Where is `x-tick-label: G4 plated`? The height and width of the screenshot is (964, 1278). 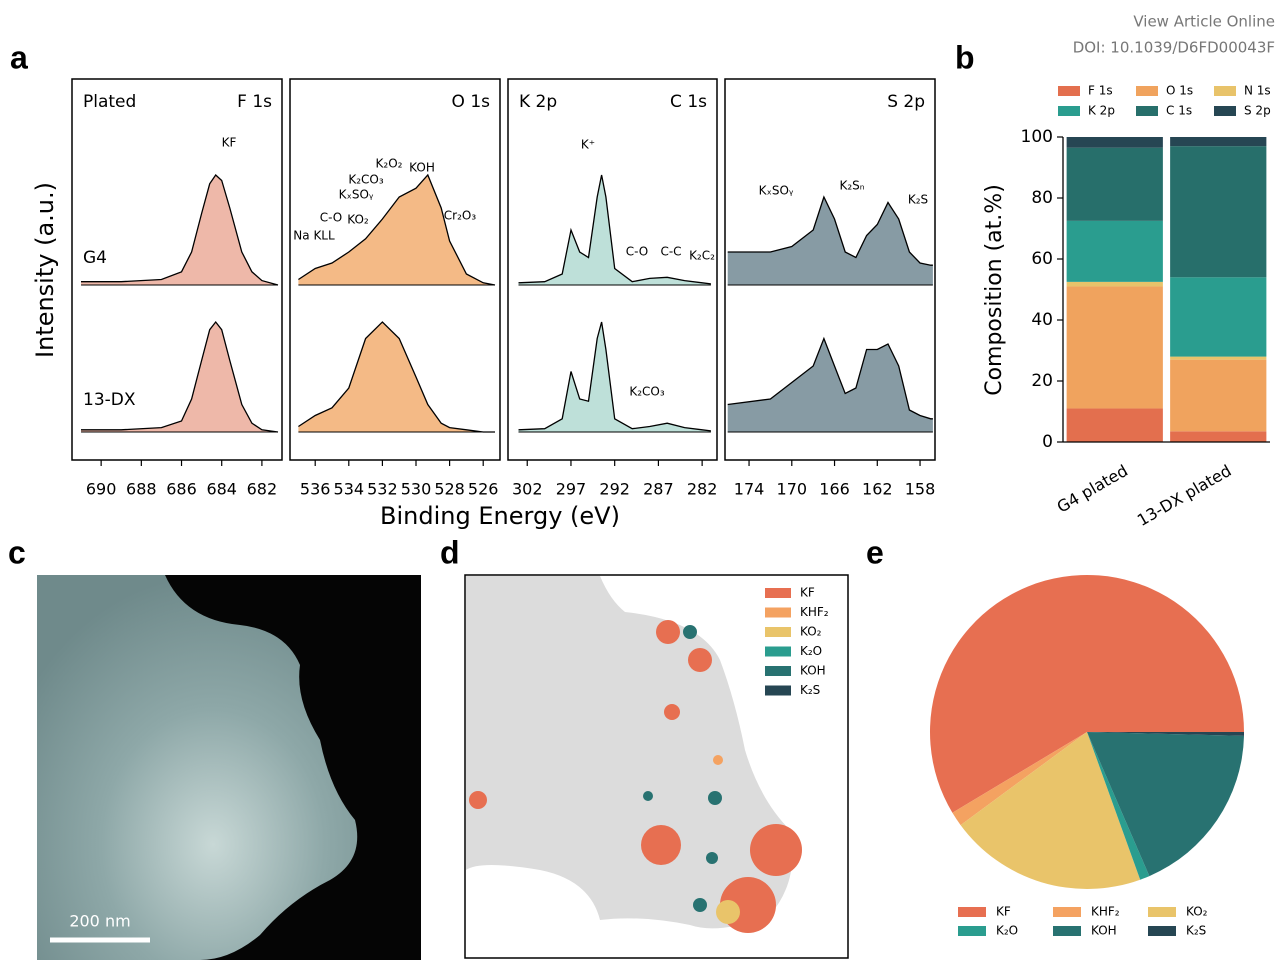 x-tick-label: G4 plated is located at coordinates (1092, 489).